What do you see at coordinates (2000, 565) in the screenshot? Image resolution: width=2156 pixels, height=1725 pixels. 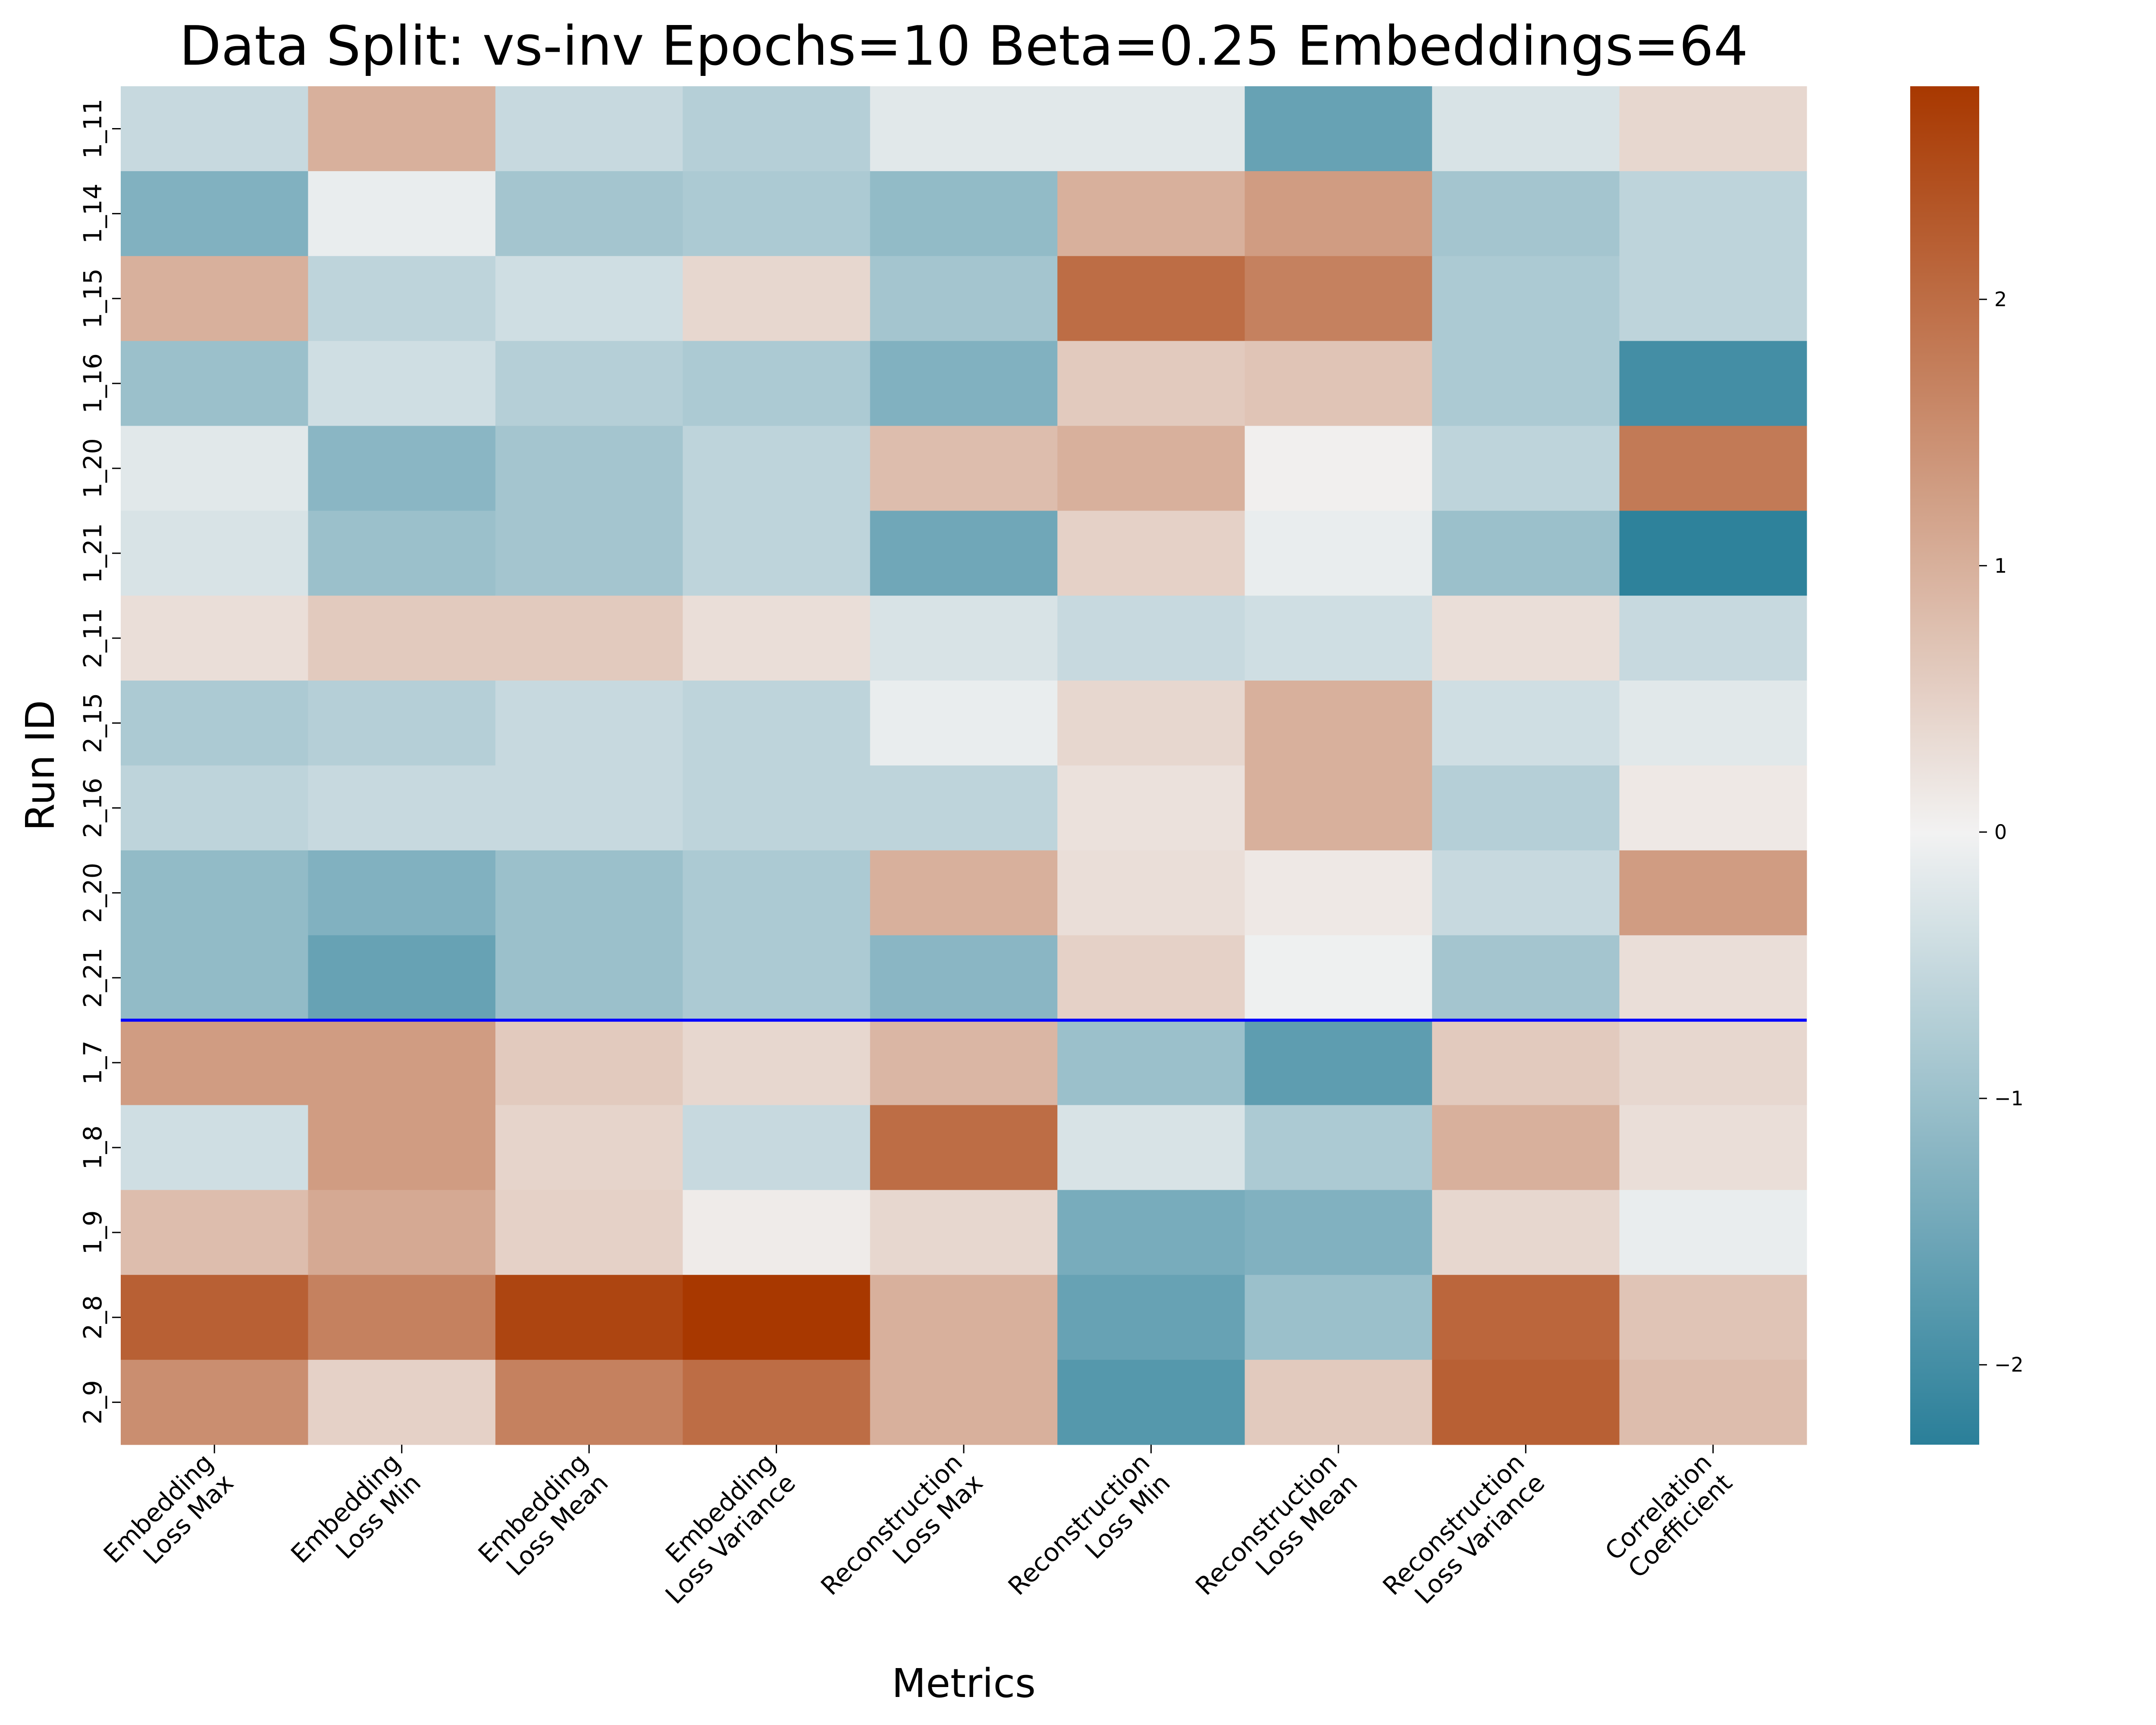 I see `colorbar-tick-label: 1` at bounding box center [2000, 565].